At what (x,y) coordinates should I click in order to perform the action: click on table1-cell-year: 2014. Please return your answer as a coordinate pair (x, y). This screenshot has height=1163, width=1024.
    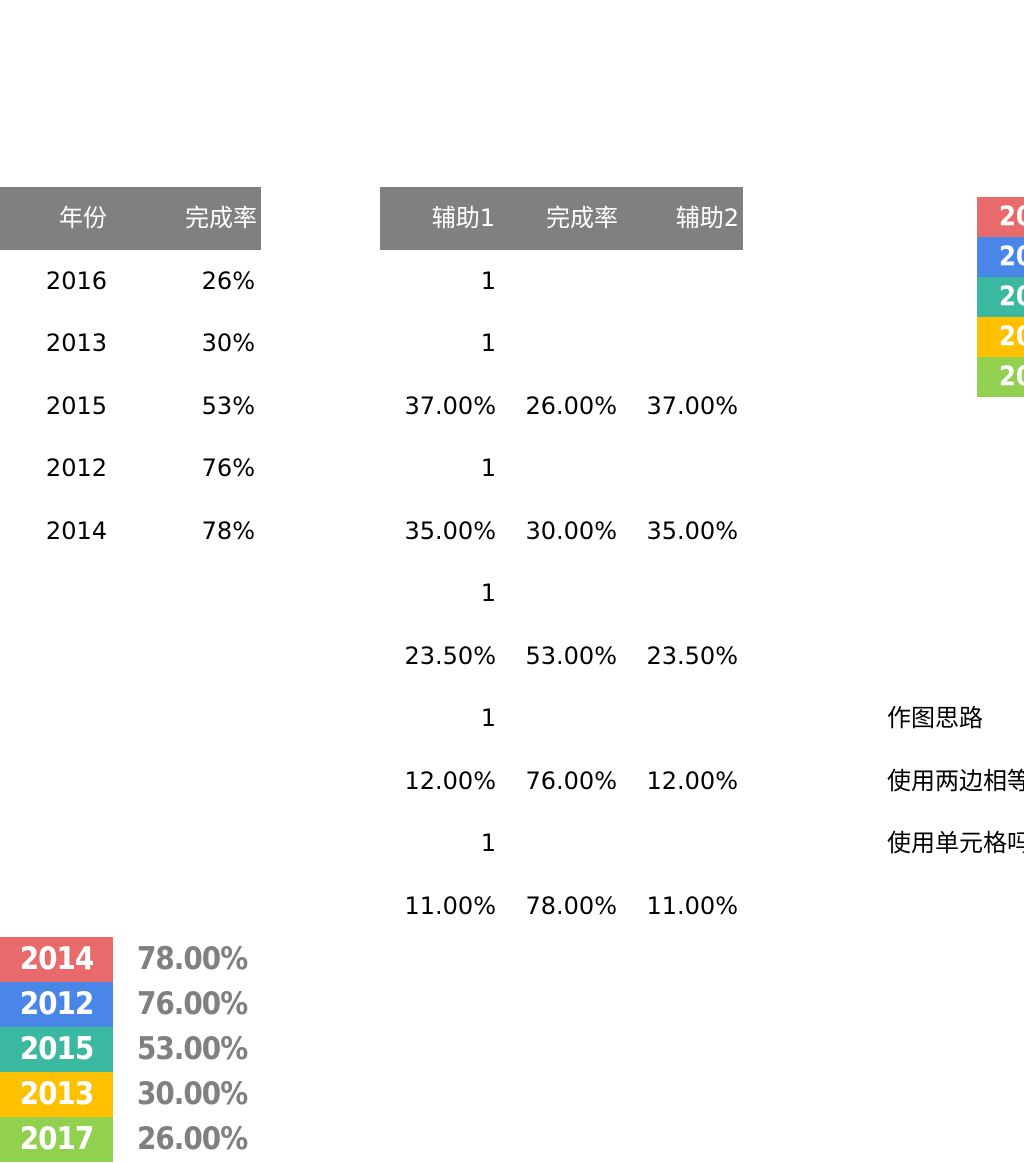
    Looking at the image, I should click on (76, 531).